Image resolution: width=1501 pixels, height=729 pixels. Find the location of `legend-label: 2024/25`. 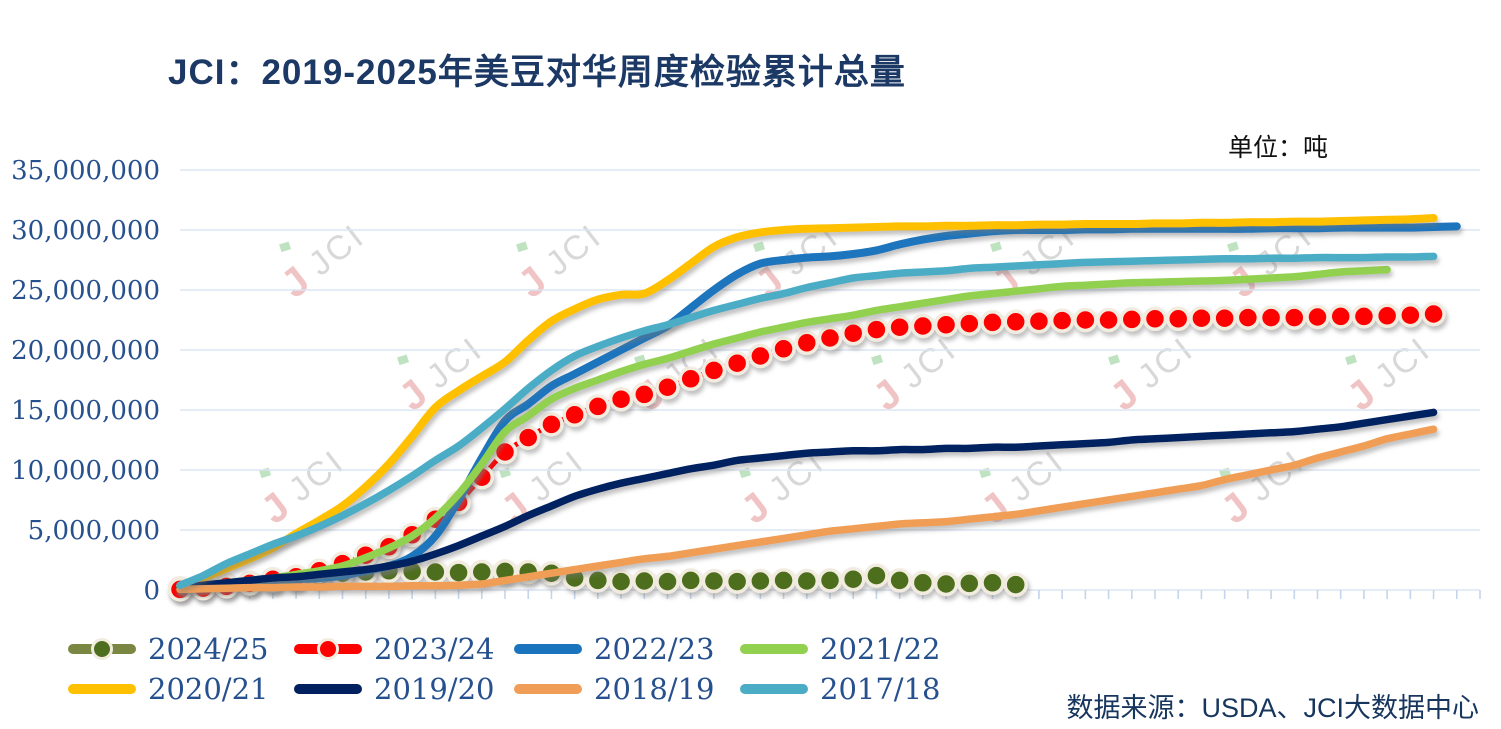

legend-label: 2024/25 is located at coordinates (208, 649).